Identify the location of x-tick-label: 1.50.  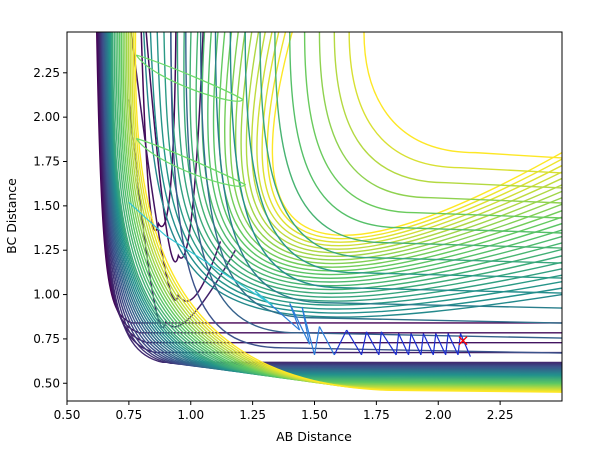
(314, 415).